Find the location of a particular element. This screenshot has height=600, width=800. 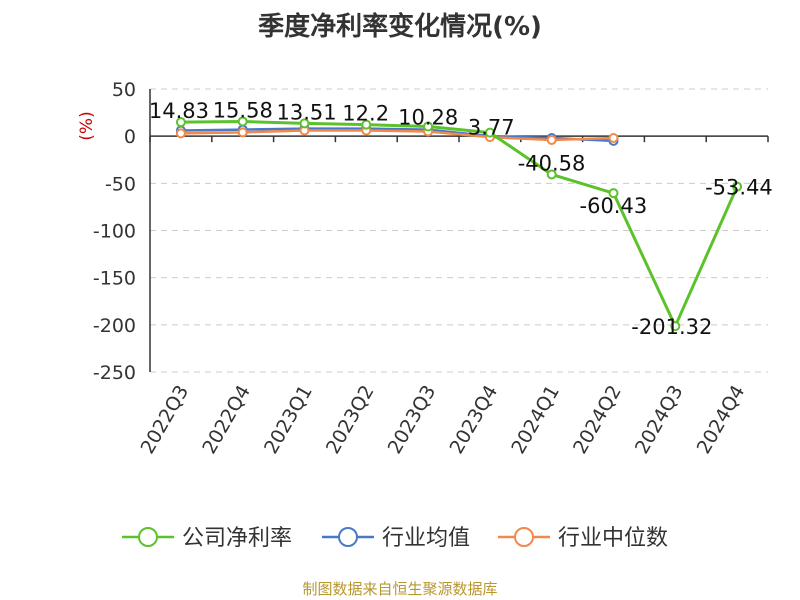

y-tick-label: -100 is located at coordinates (114, 232).